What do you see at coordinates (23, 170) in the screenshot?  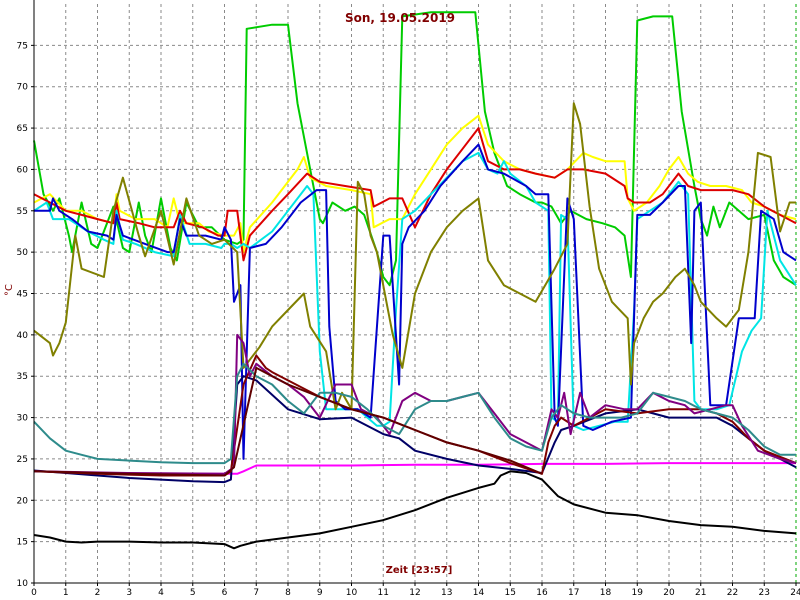 I see `y-tick-label: 60` at bounding box center [23, 170].